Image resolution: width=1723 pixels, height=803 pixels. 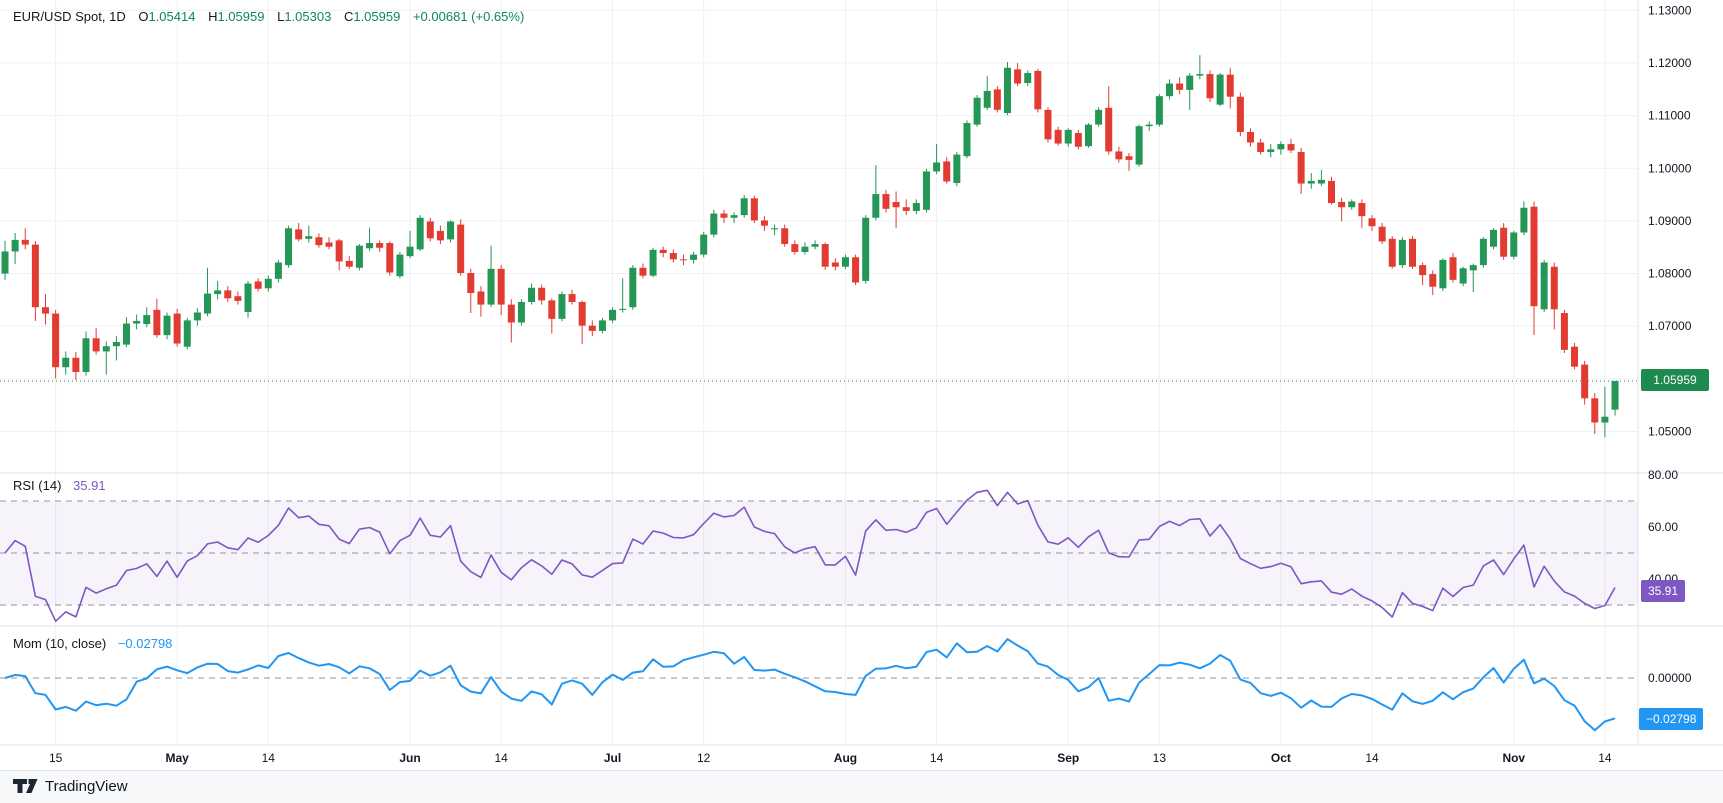 I want to click on svg-text: Aug, so click(x=845, y=758).